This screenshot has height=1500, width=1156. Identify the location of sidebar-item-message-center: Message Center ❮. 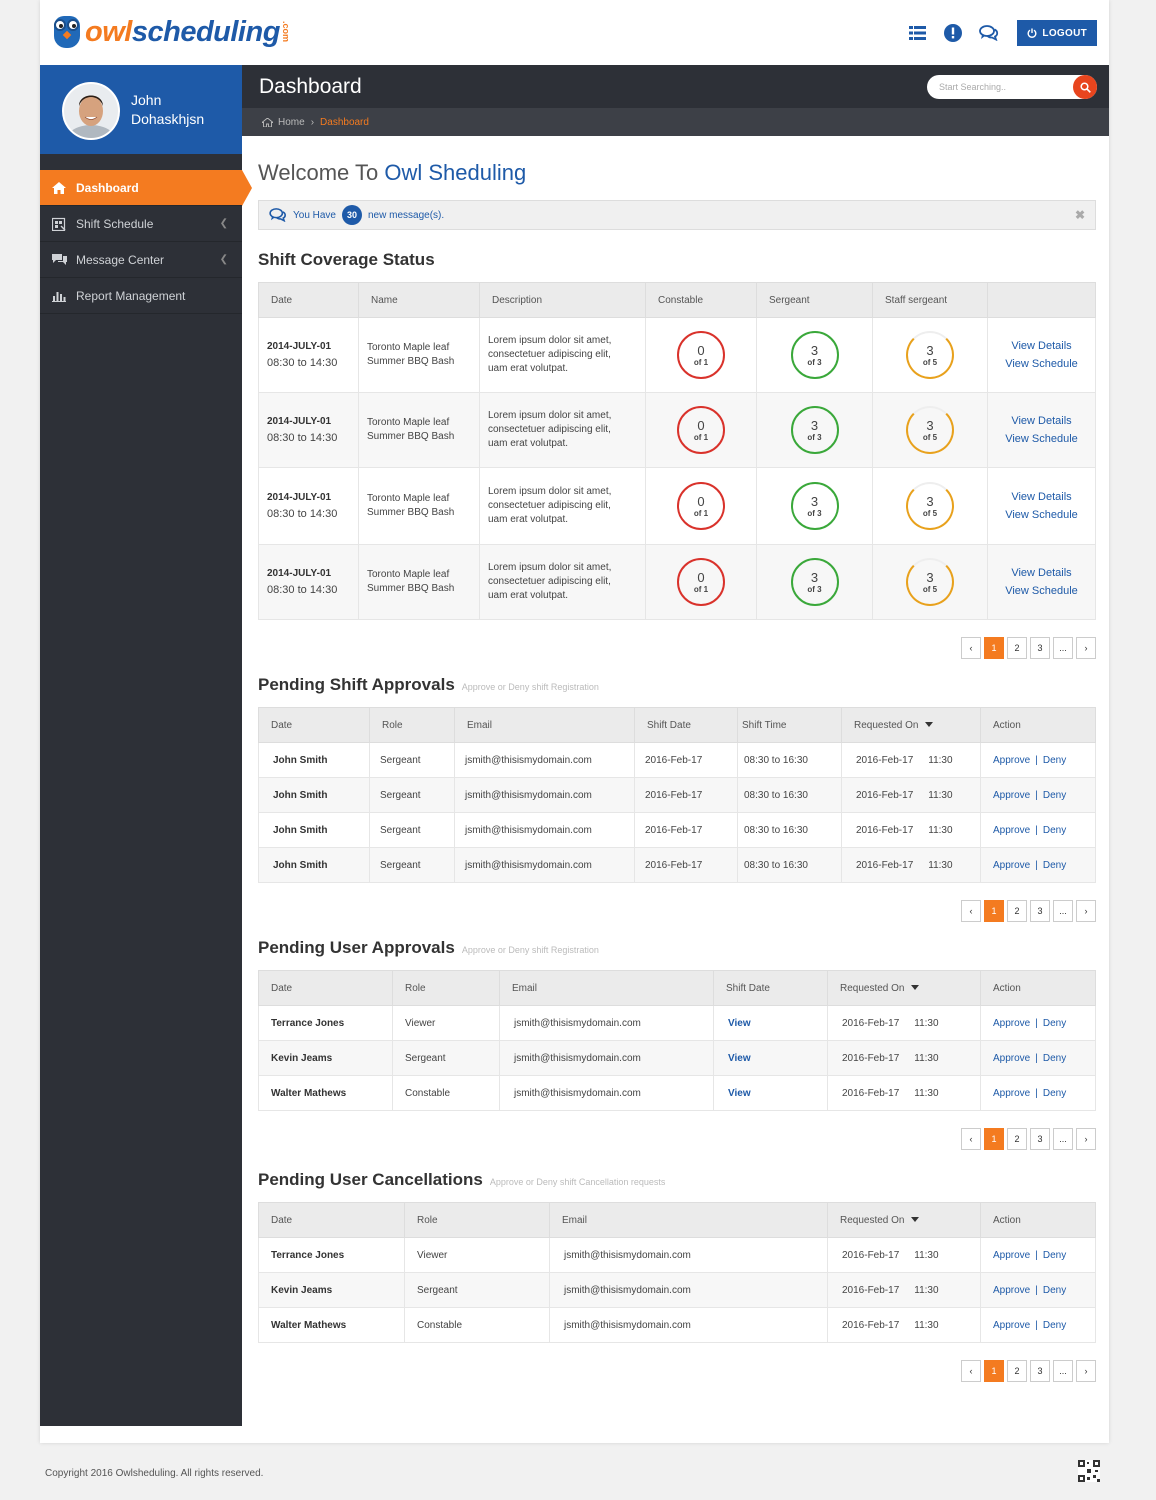
(141, 260).